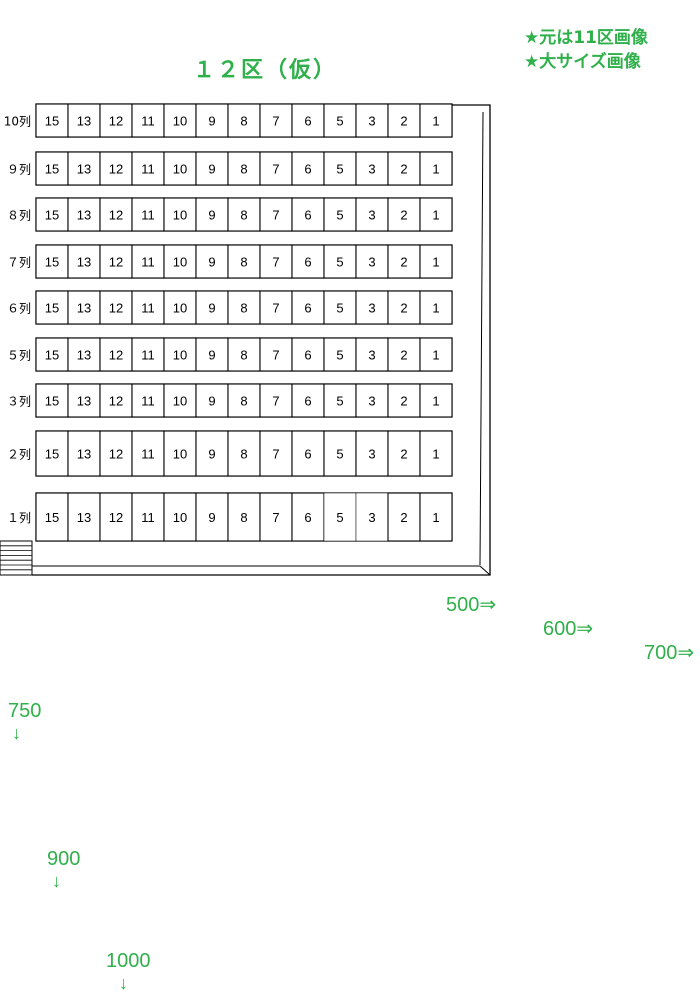  Describe the element at coordinates (25, 711) in the screenshot. I see `marker-label: 750` at that location.